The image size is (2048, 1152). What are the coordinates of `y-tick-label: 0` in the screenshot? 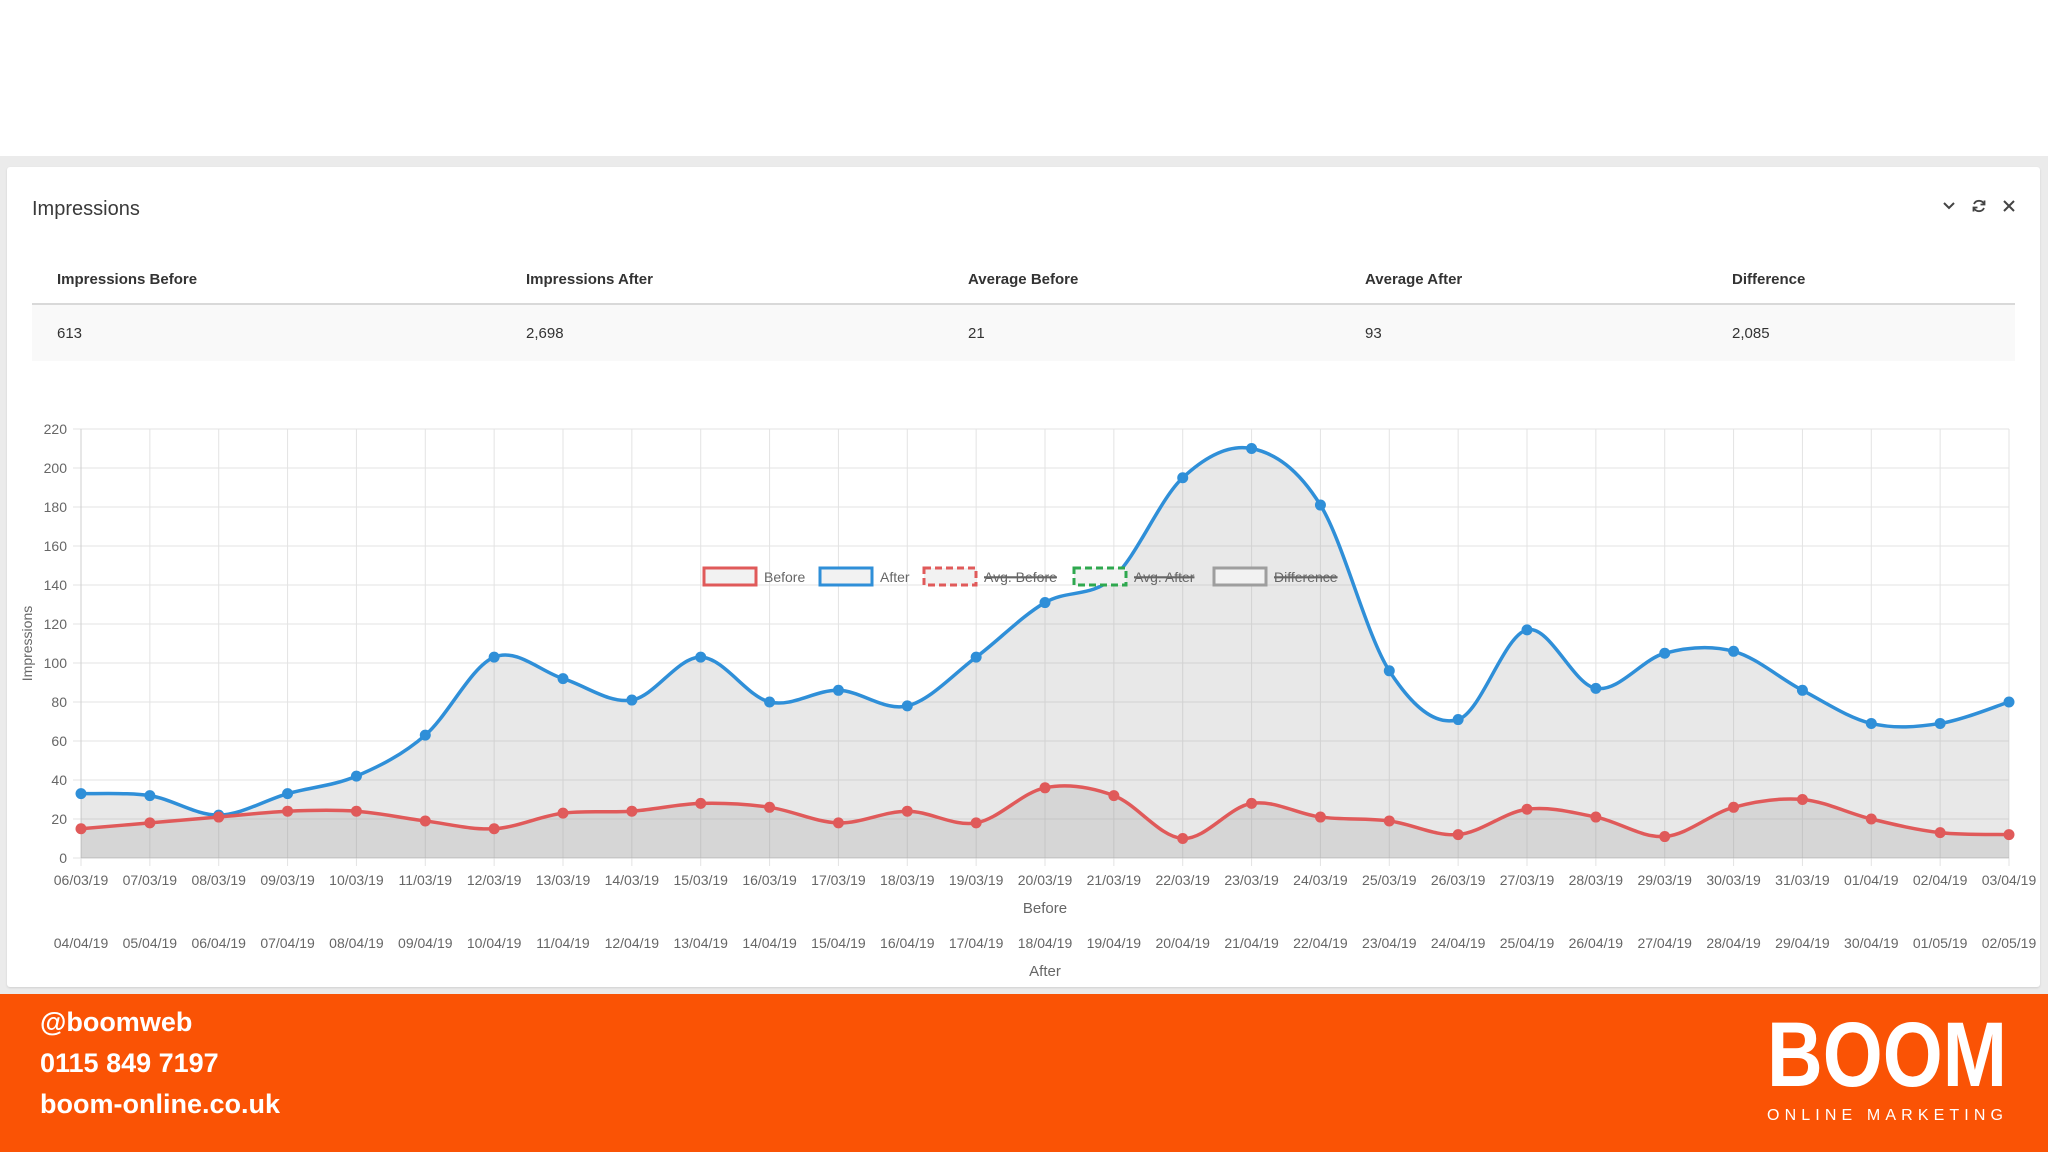 It's located at (63, 858).